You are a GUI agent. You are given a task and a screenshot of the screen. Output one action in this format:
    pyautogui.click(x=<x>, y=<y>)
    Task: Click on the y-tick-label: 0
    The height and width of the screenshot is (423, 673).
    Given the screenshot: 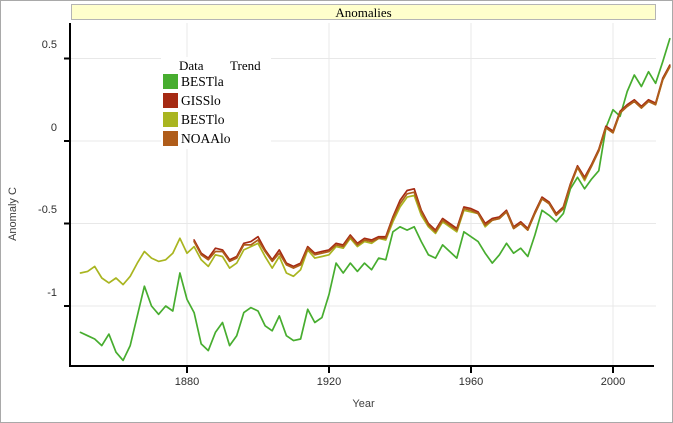 What is the action you would take?
    pyautogui.click(x=53, y=127)
    